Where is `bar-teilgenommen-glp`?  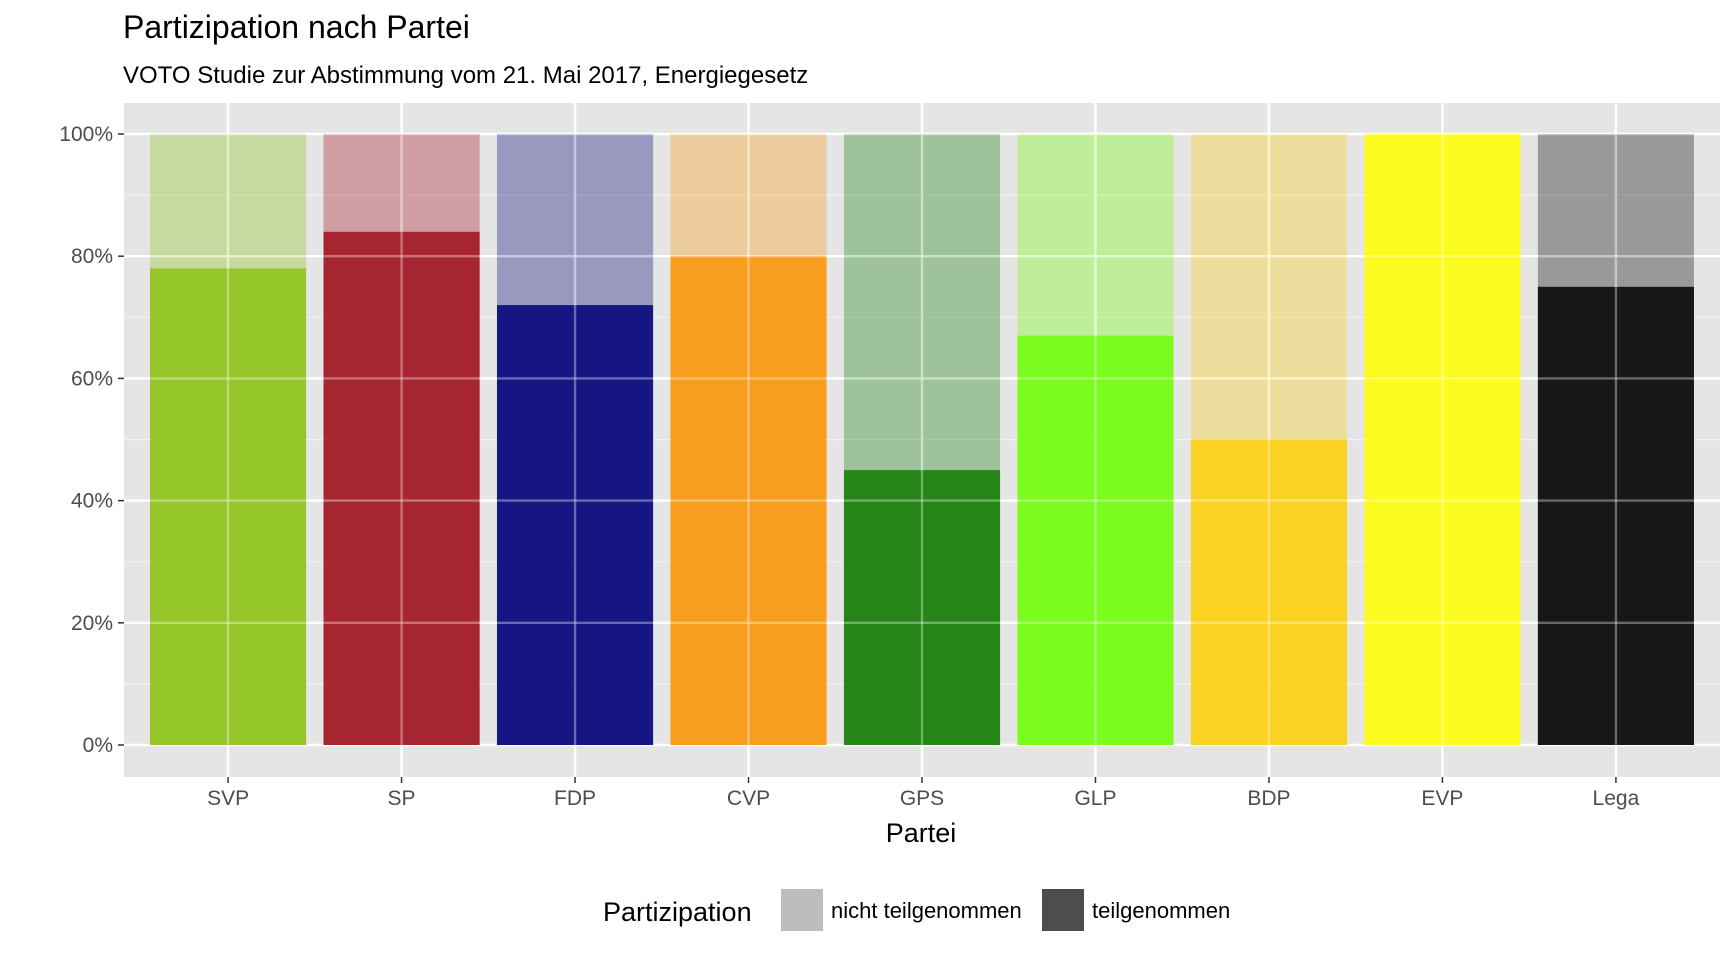 bar-teilgenommen-glp is located at coordinates (1095, 540).